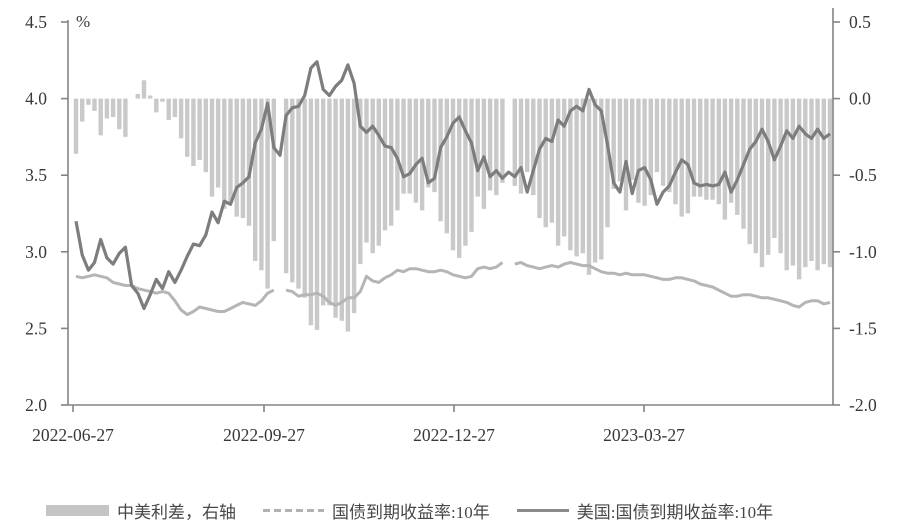  I want to click on legend-bar-swatch, so click(77, 510).